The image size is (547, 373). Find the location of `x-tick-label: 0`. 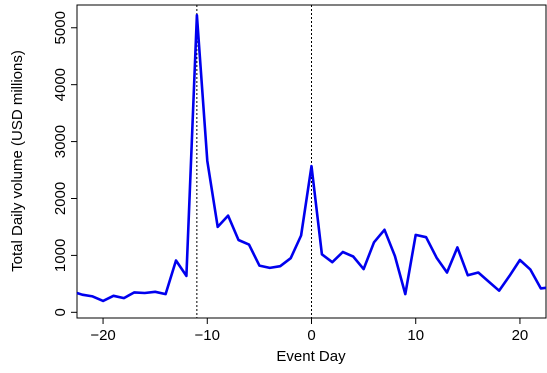

x-tick-label: 0 is located at coordinates (311, 335).